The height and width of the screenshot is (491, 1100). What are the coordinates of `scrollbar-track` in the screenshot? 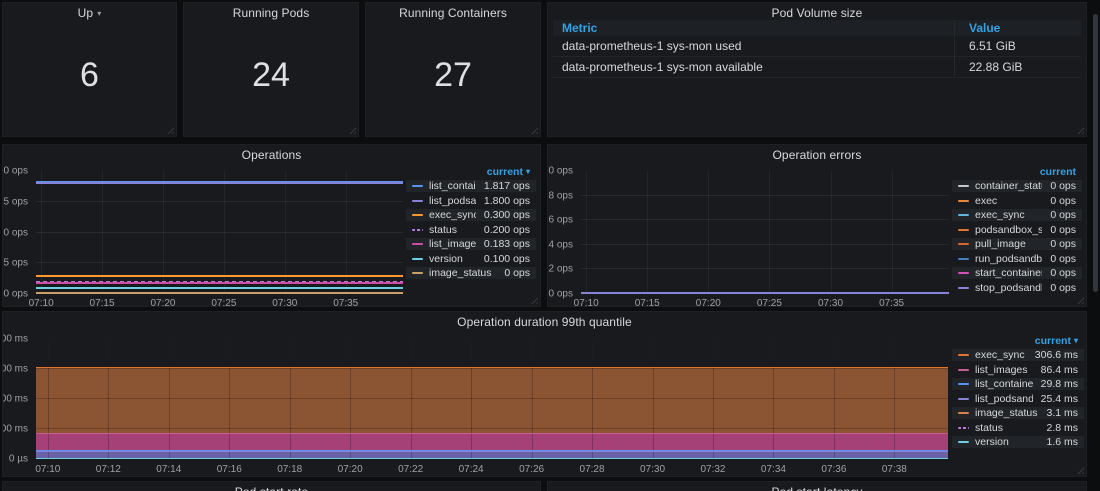 It's located at (1096, 245).